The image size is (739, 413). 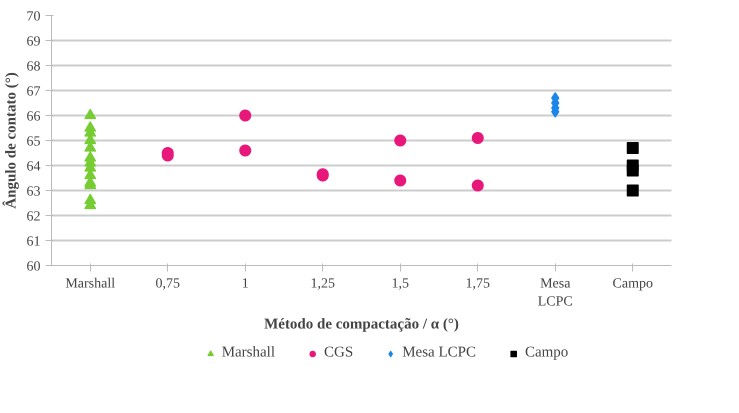 What do you see at coordinates (478, 284) in the screenshot?
I see `x-tick-label: 1,75` at bounding box center [478, 284].